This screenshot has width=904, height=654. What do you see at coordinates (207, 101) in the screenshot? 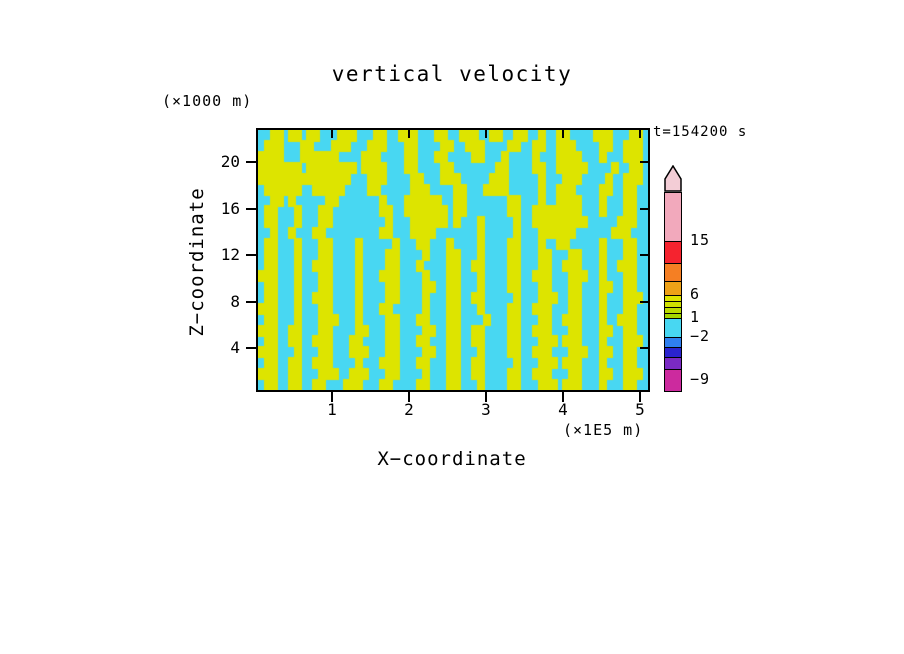
I see `y-axis-unit: (×1000 m)` at bounding box center [207, 101].